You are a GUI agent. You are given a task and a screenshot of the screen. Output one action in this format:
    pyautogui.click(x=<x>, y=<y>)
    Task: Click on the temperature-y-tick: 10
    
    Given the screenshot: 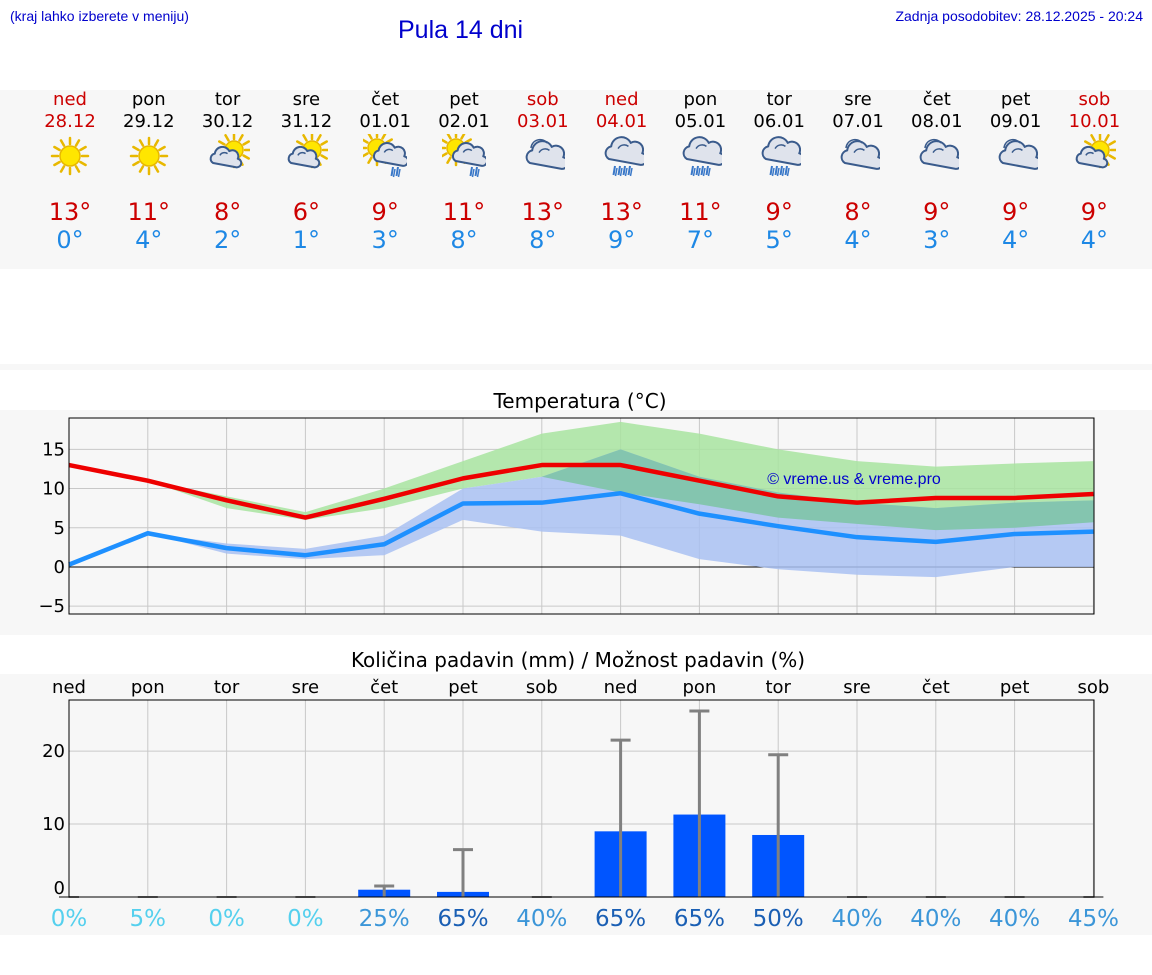 What is the action you would take?
    pyautogui.click(x=53, y=489)
    